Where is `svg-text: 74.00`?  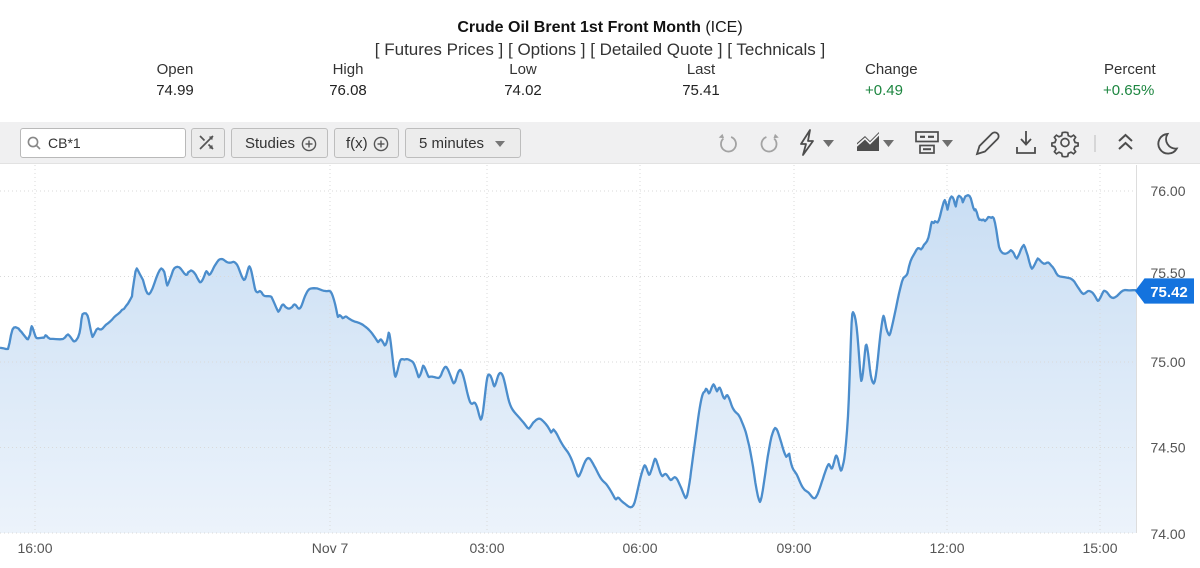
svg-text: 74.00 is located at coordinates (1167, 534).